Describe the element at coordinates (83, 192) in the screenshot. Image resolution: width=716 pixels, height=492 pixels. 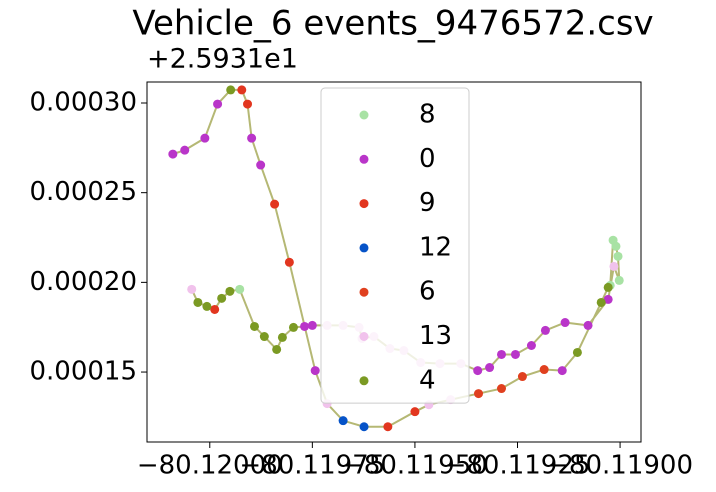
I see `y-tick-label: 0.00025` at that location.